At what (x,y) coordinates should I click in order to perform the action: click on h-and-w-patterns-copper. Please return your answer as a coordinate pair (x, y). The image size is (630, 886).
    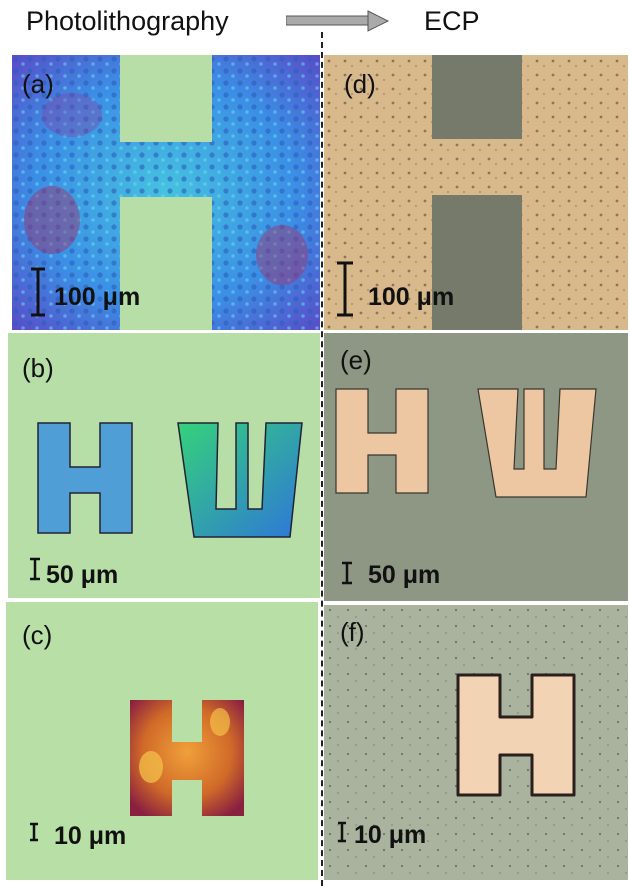
    Looking at the image, I should click on (476, 467).